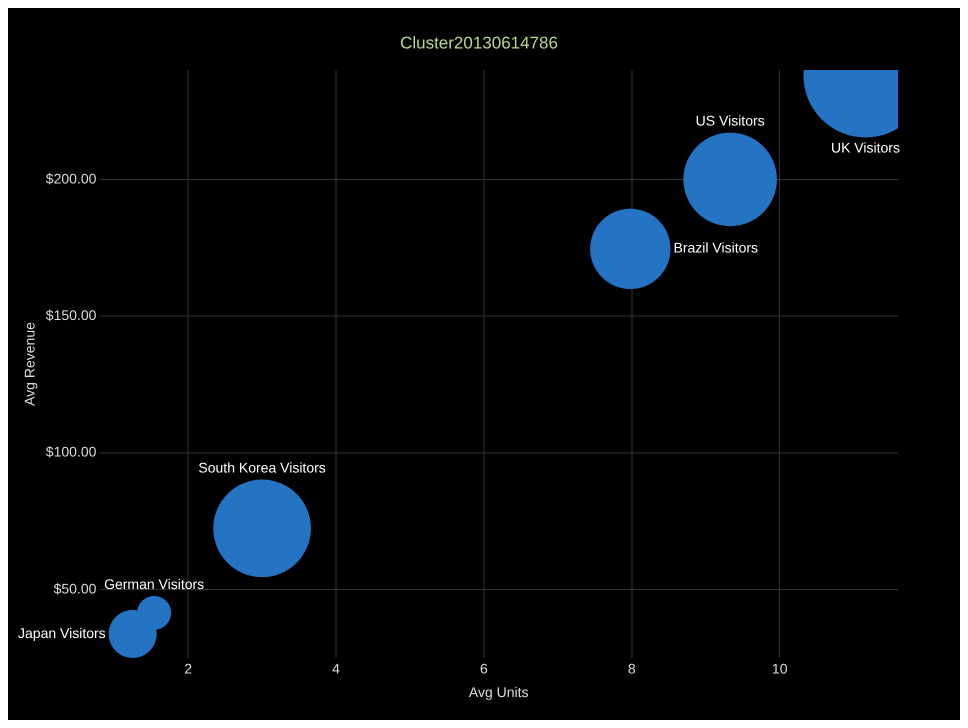 The image size is (968, 728). What do you see at coordinates (71, 452) in the screenshot?
I see `y-tick-label: $100.00` at bounding box center [71, 452].